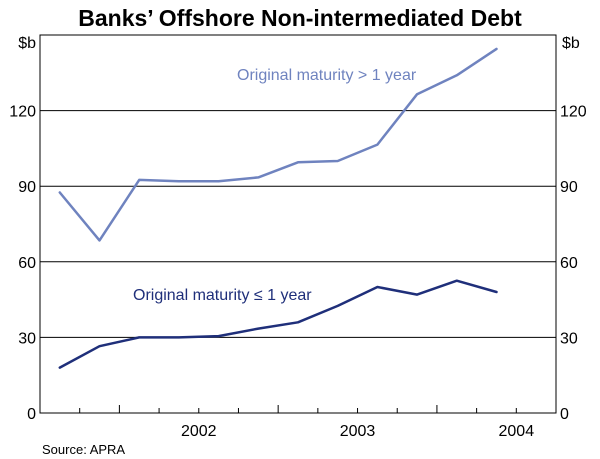 This screenshot has height=459, width=600. What do you see at coordinates (27, 43) in the screenshot?
I see `y-unit-left: $b` at bounding box center [27, 43].